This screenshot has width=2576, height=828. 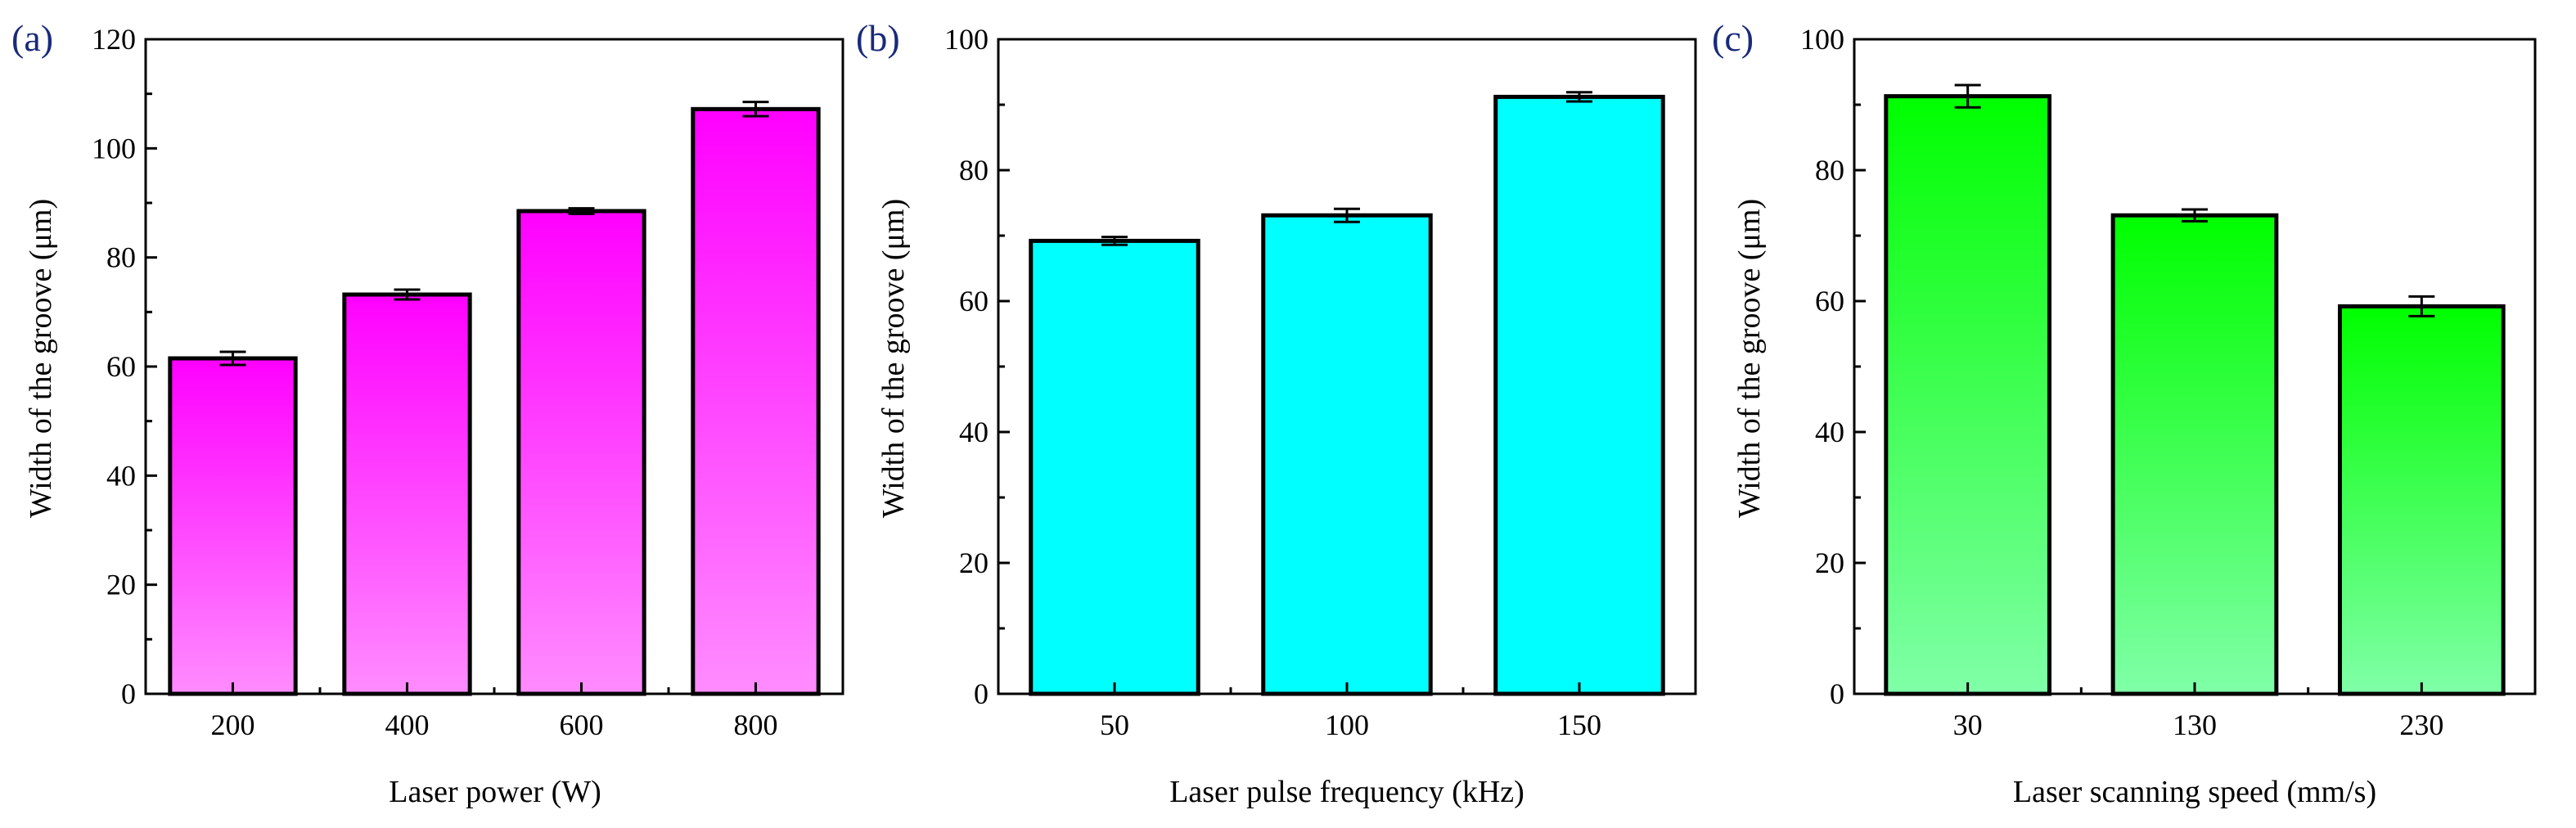 I want to click on x-tick-label: 600, so click(x=582, y=725).